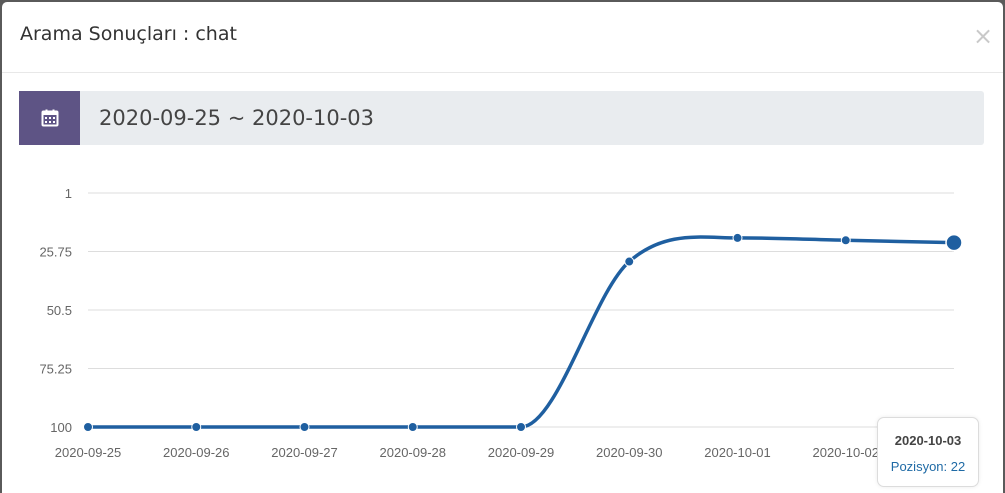 The height and width of the screenshot is (493, 1005). I want to click on calendar-icon, so click(49, 118).